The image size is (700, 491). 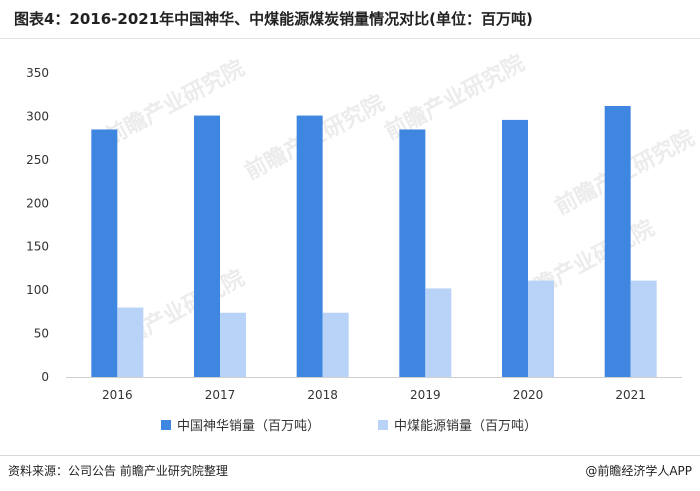 What do you see at coordinates (37, 116) in the screenshot?
I see `y-tick-label: 300` at bounding box center [37, 116].